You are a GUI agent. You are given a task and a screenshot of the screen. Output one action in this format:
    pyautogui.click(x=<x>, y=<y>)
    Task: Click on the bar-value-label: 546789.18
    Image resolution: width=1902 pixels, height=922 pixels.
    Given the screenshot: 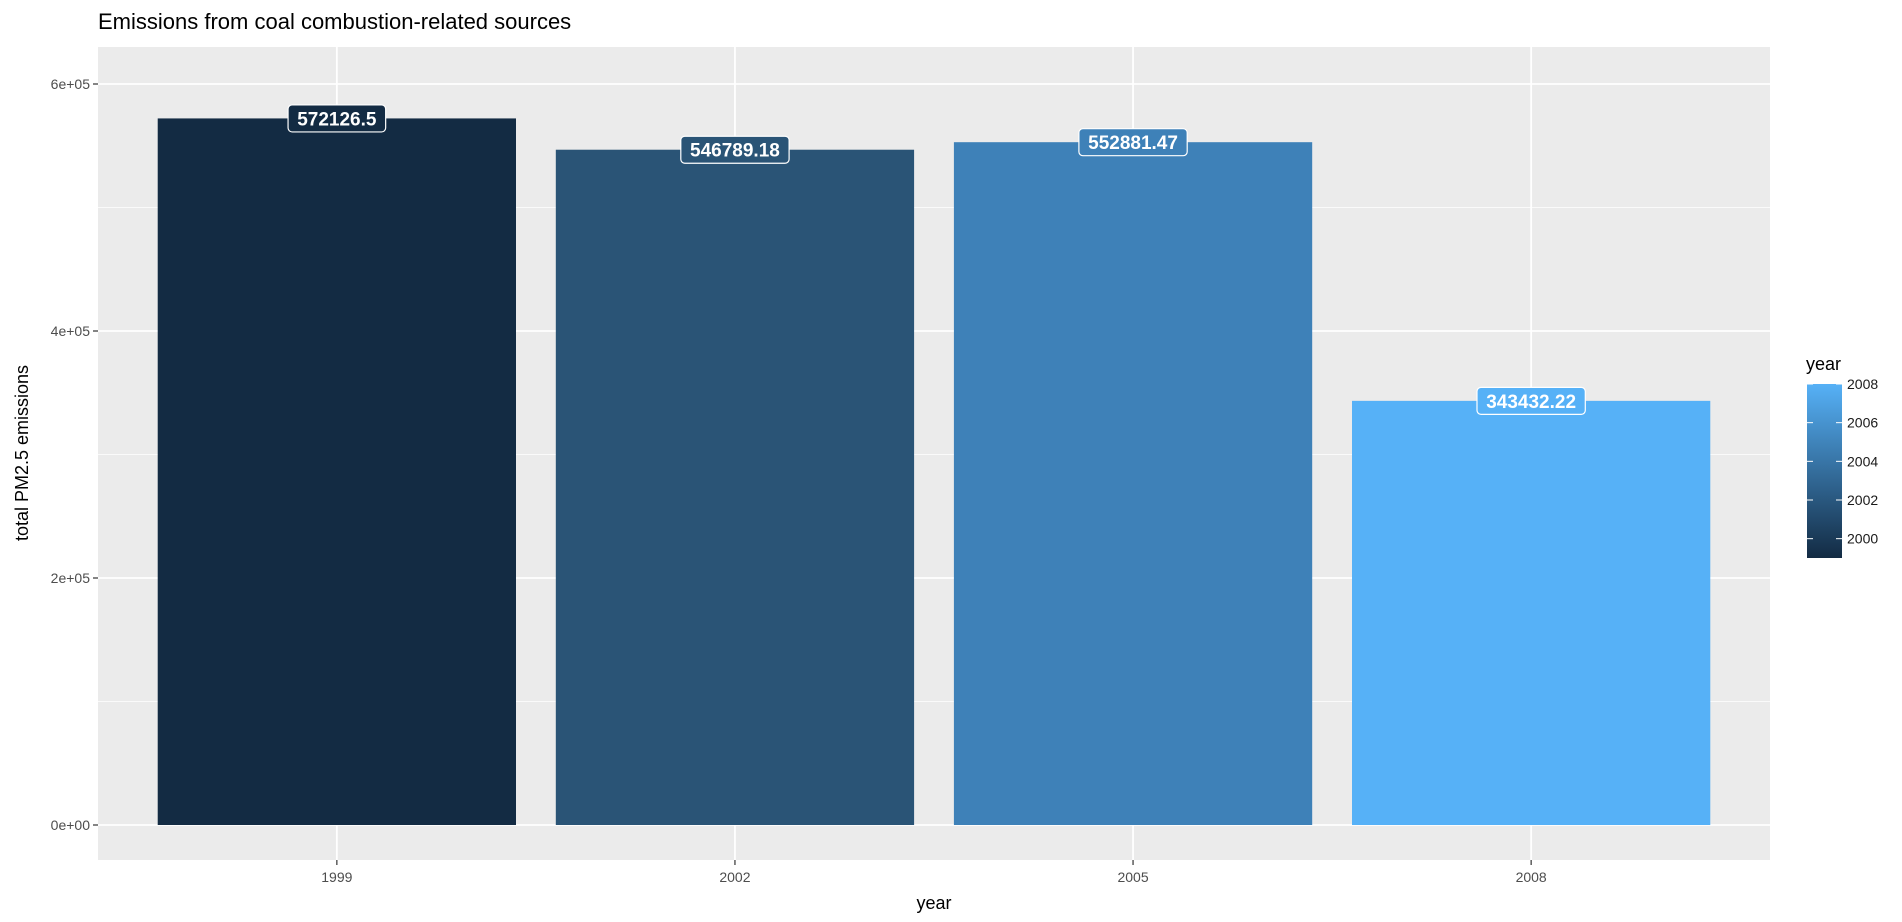 What is the action you would take?
    pyautogui.click(x=735, y=149)
    